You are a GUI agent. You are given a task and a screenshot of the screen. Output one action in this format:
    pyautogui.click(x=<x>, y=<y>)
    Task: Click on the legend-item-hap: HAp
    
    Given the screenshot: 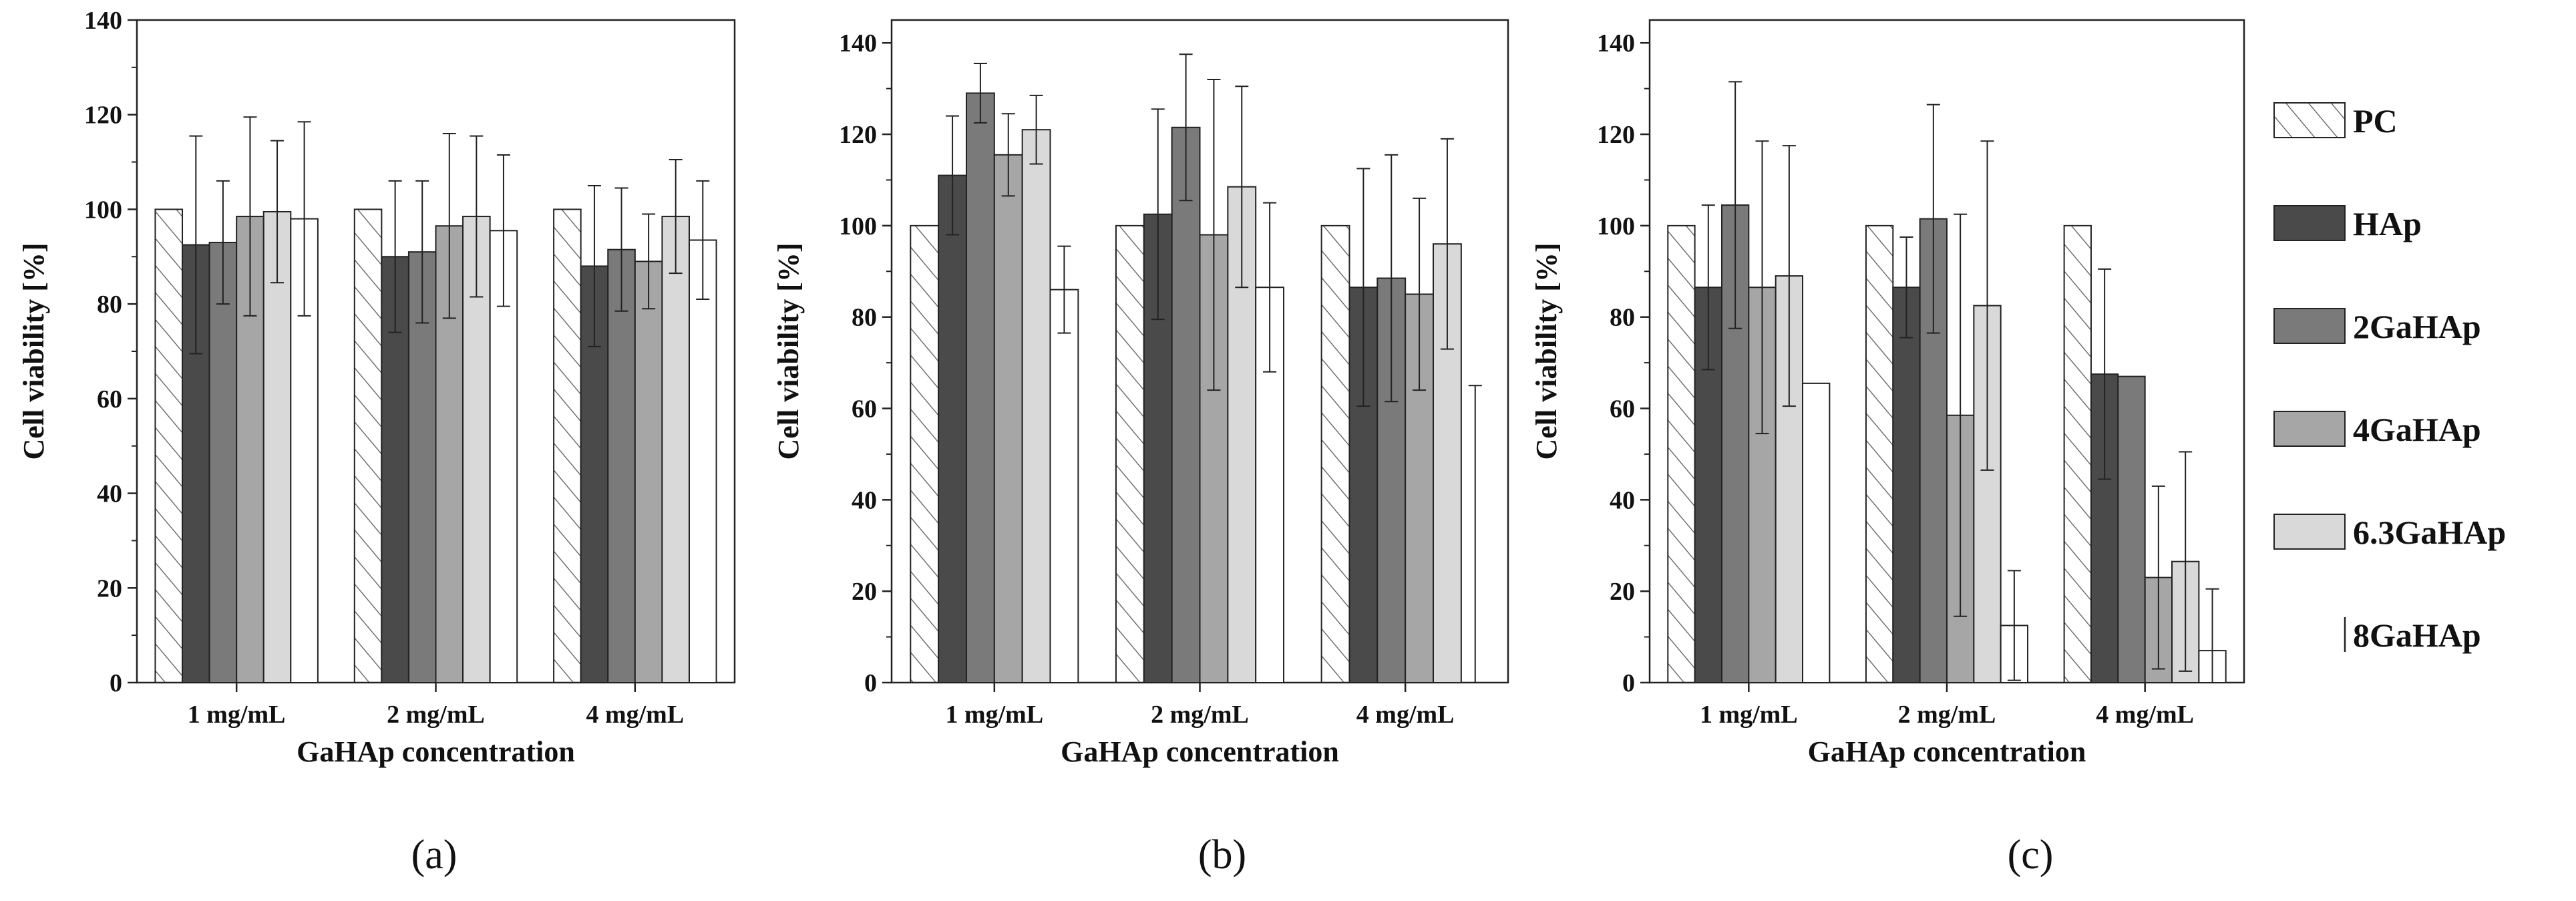 What is the action you would take?
    pyautogui.click(x=2347, y=223)
    